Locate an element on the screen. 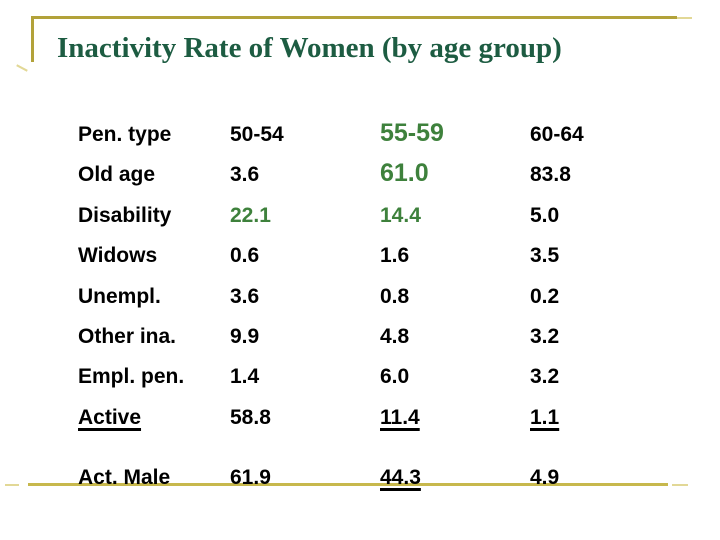 The width and height of the screenshot is (720, 540). table-row-unempl: Unempl. 3.6 0.8 0.2 is located at coordinates (378, 304).